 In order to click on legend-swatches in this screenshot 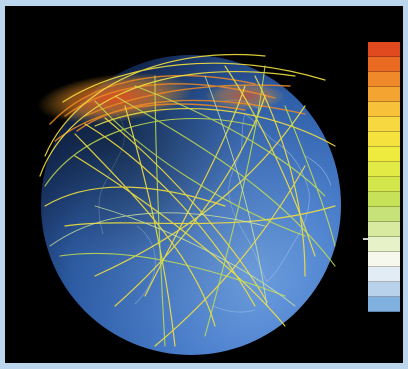, I will do `click(385, 177)`.